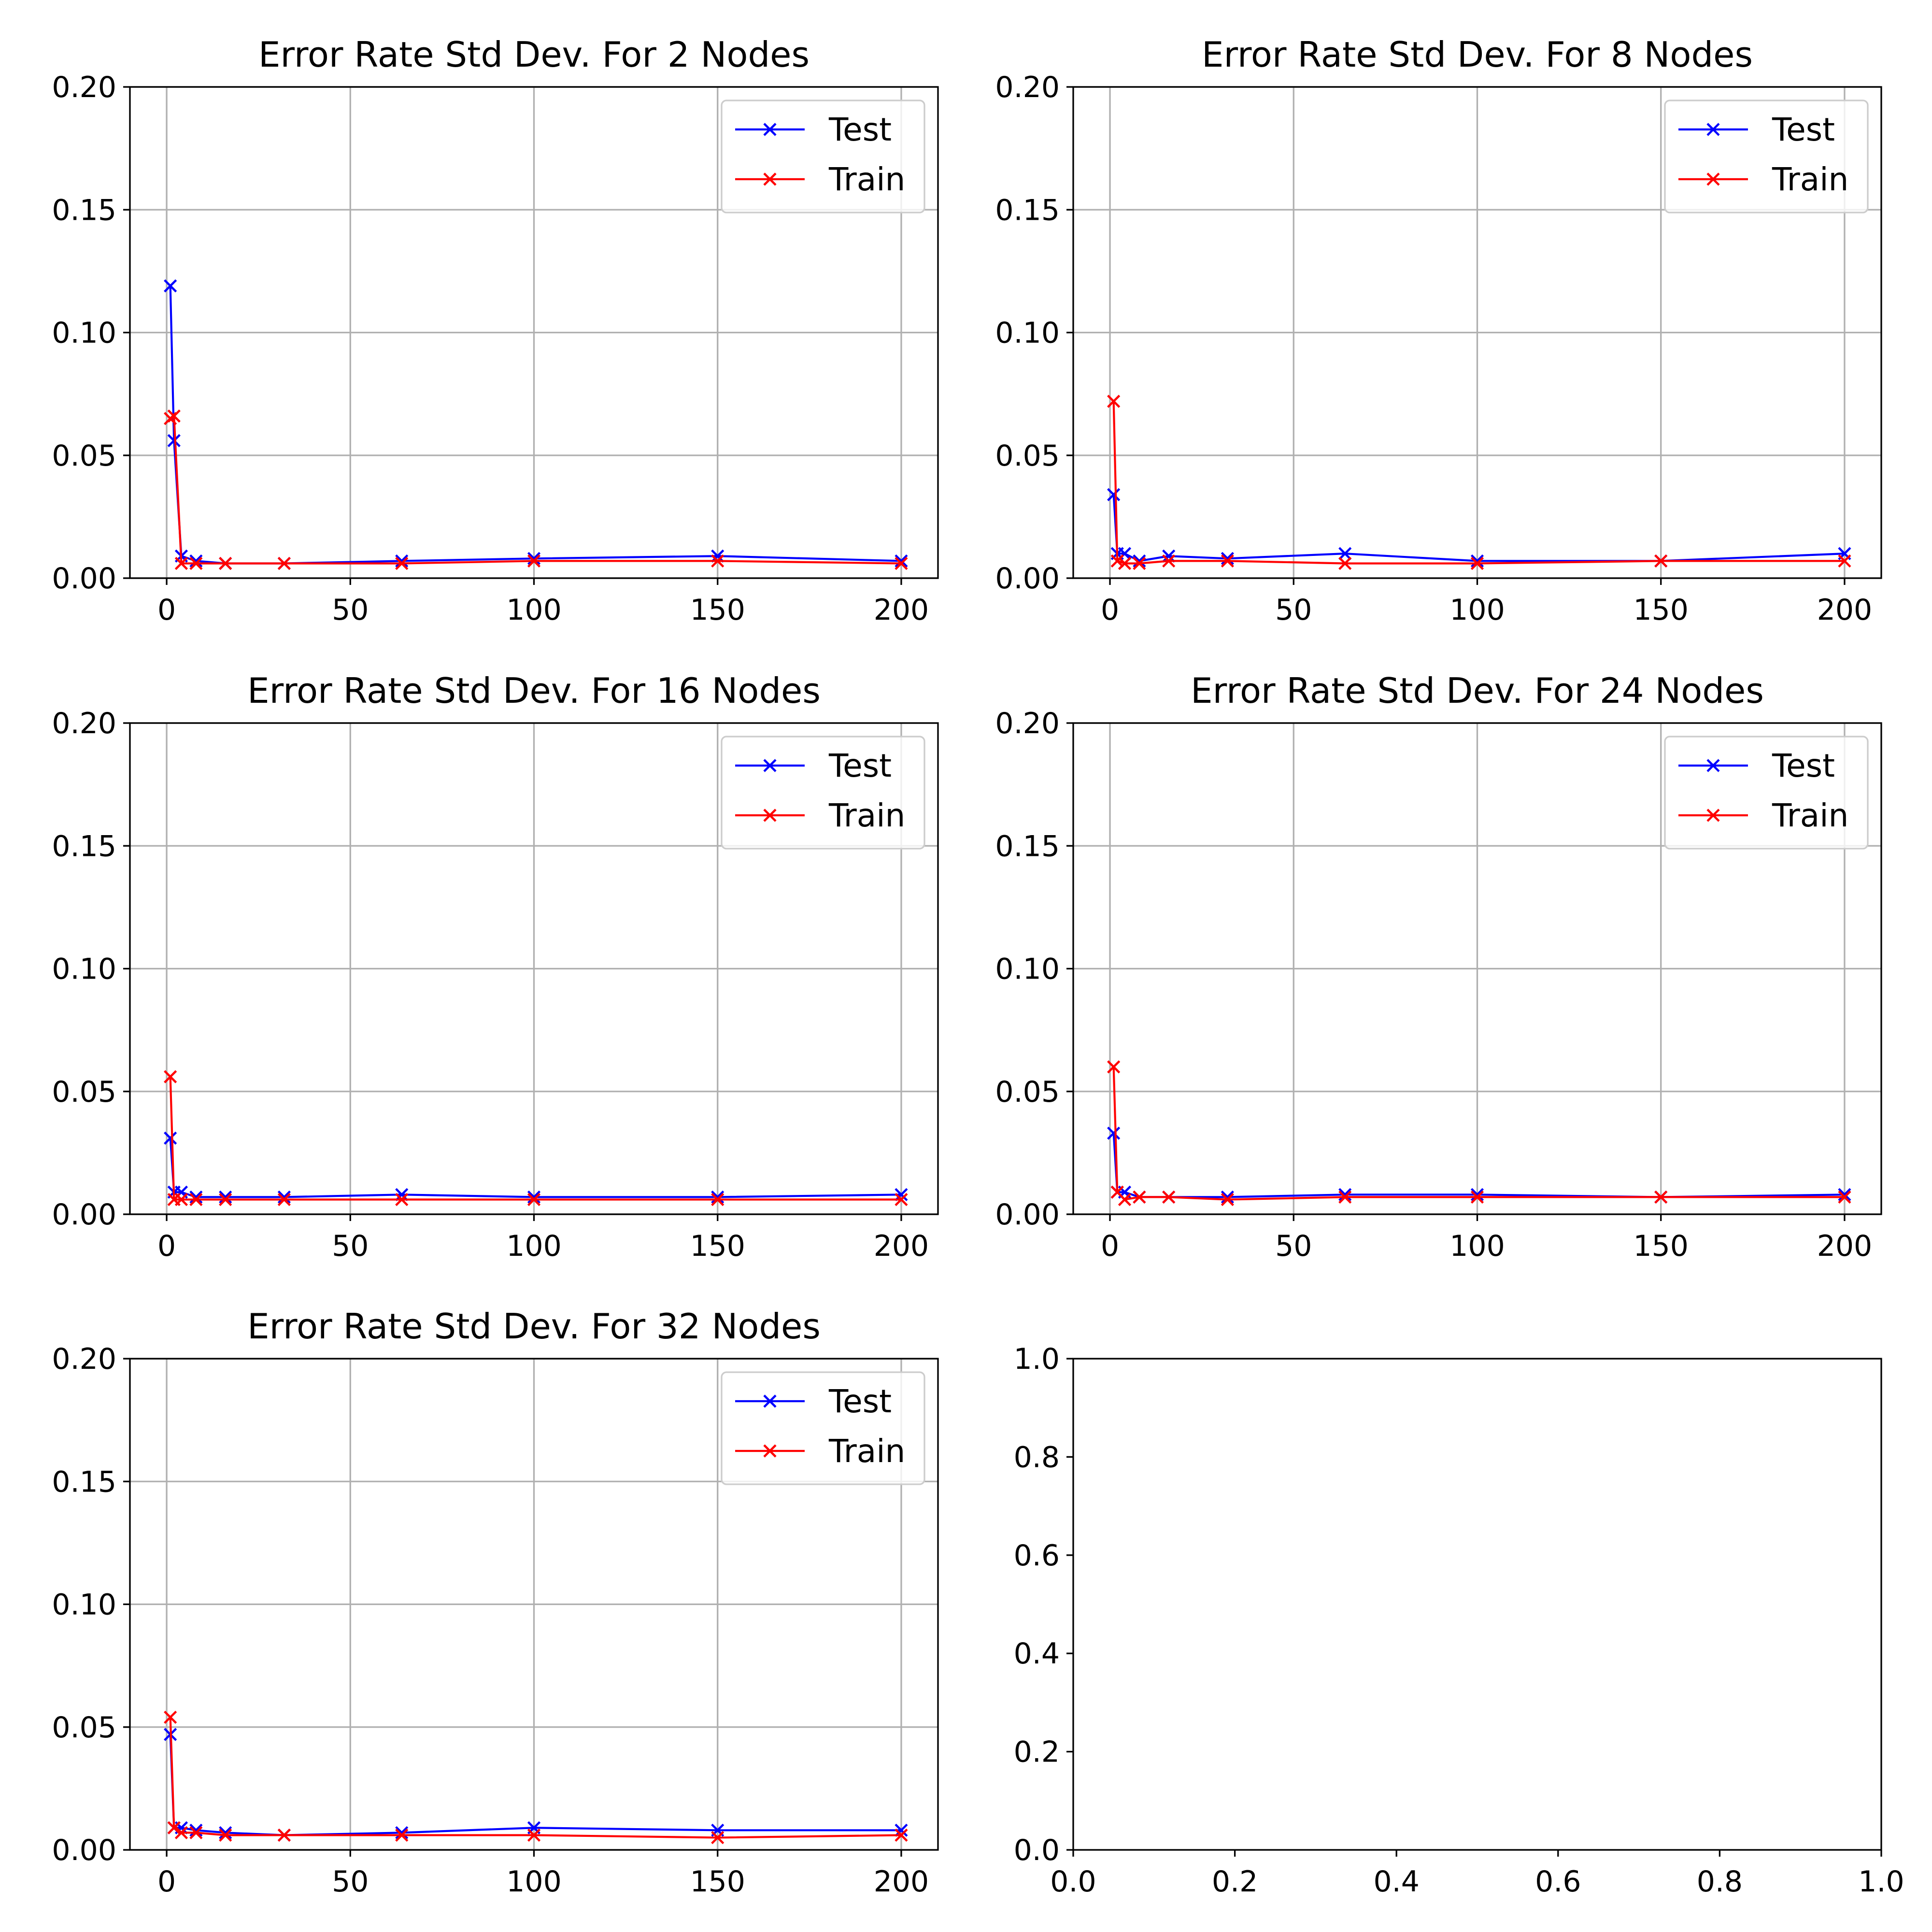 The image size is (1932, 1932). I want to click on subplot-6: 0.0 0.2 0.4 0.6 0.8 1.0 0.0 0.2 0.4 0.6 0.8 1.0, so click(1459, 1620).